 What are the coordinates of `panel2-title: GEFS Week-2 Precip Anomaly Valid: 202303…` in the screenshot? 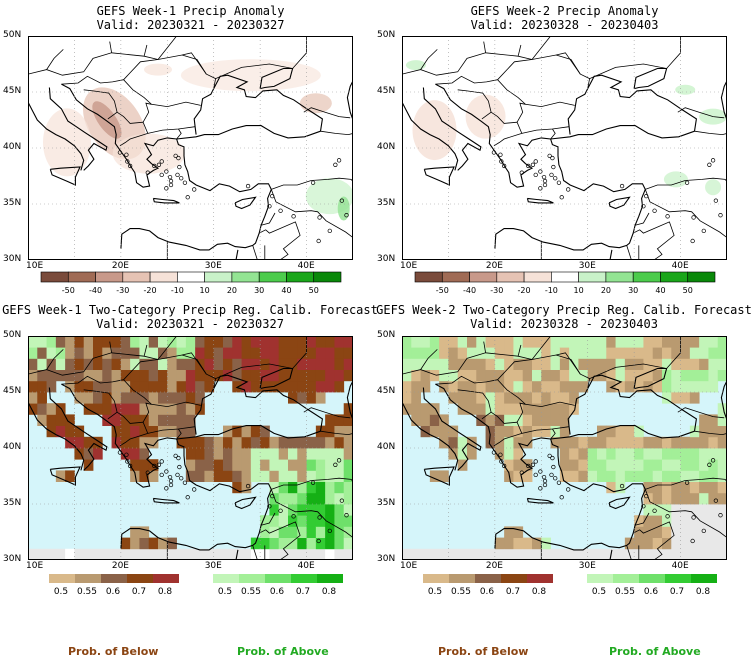 It's located at (564, 18).